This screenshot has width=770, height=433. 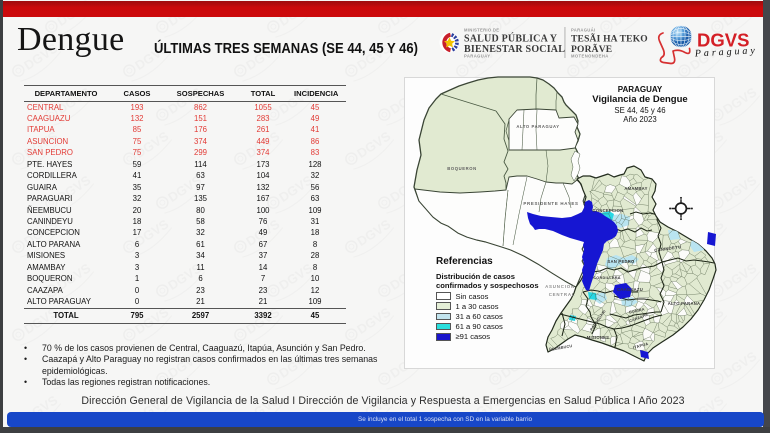 What do you see at coordinates (630, 289) in the screenshot?
I see `svg-text: CAAGUAZU` at bounding box center [630, 289].